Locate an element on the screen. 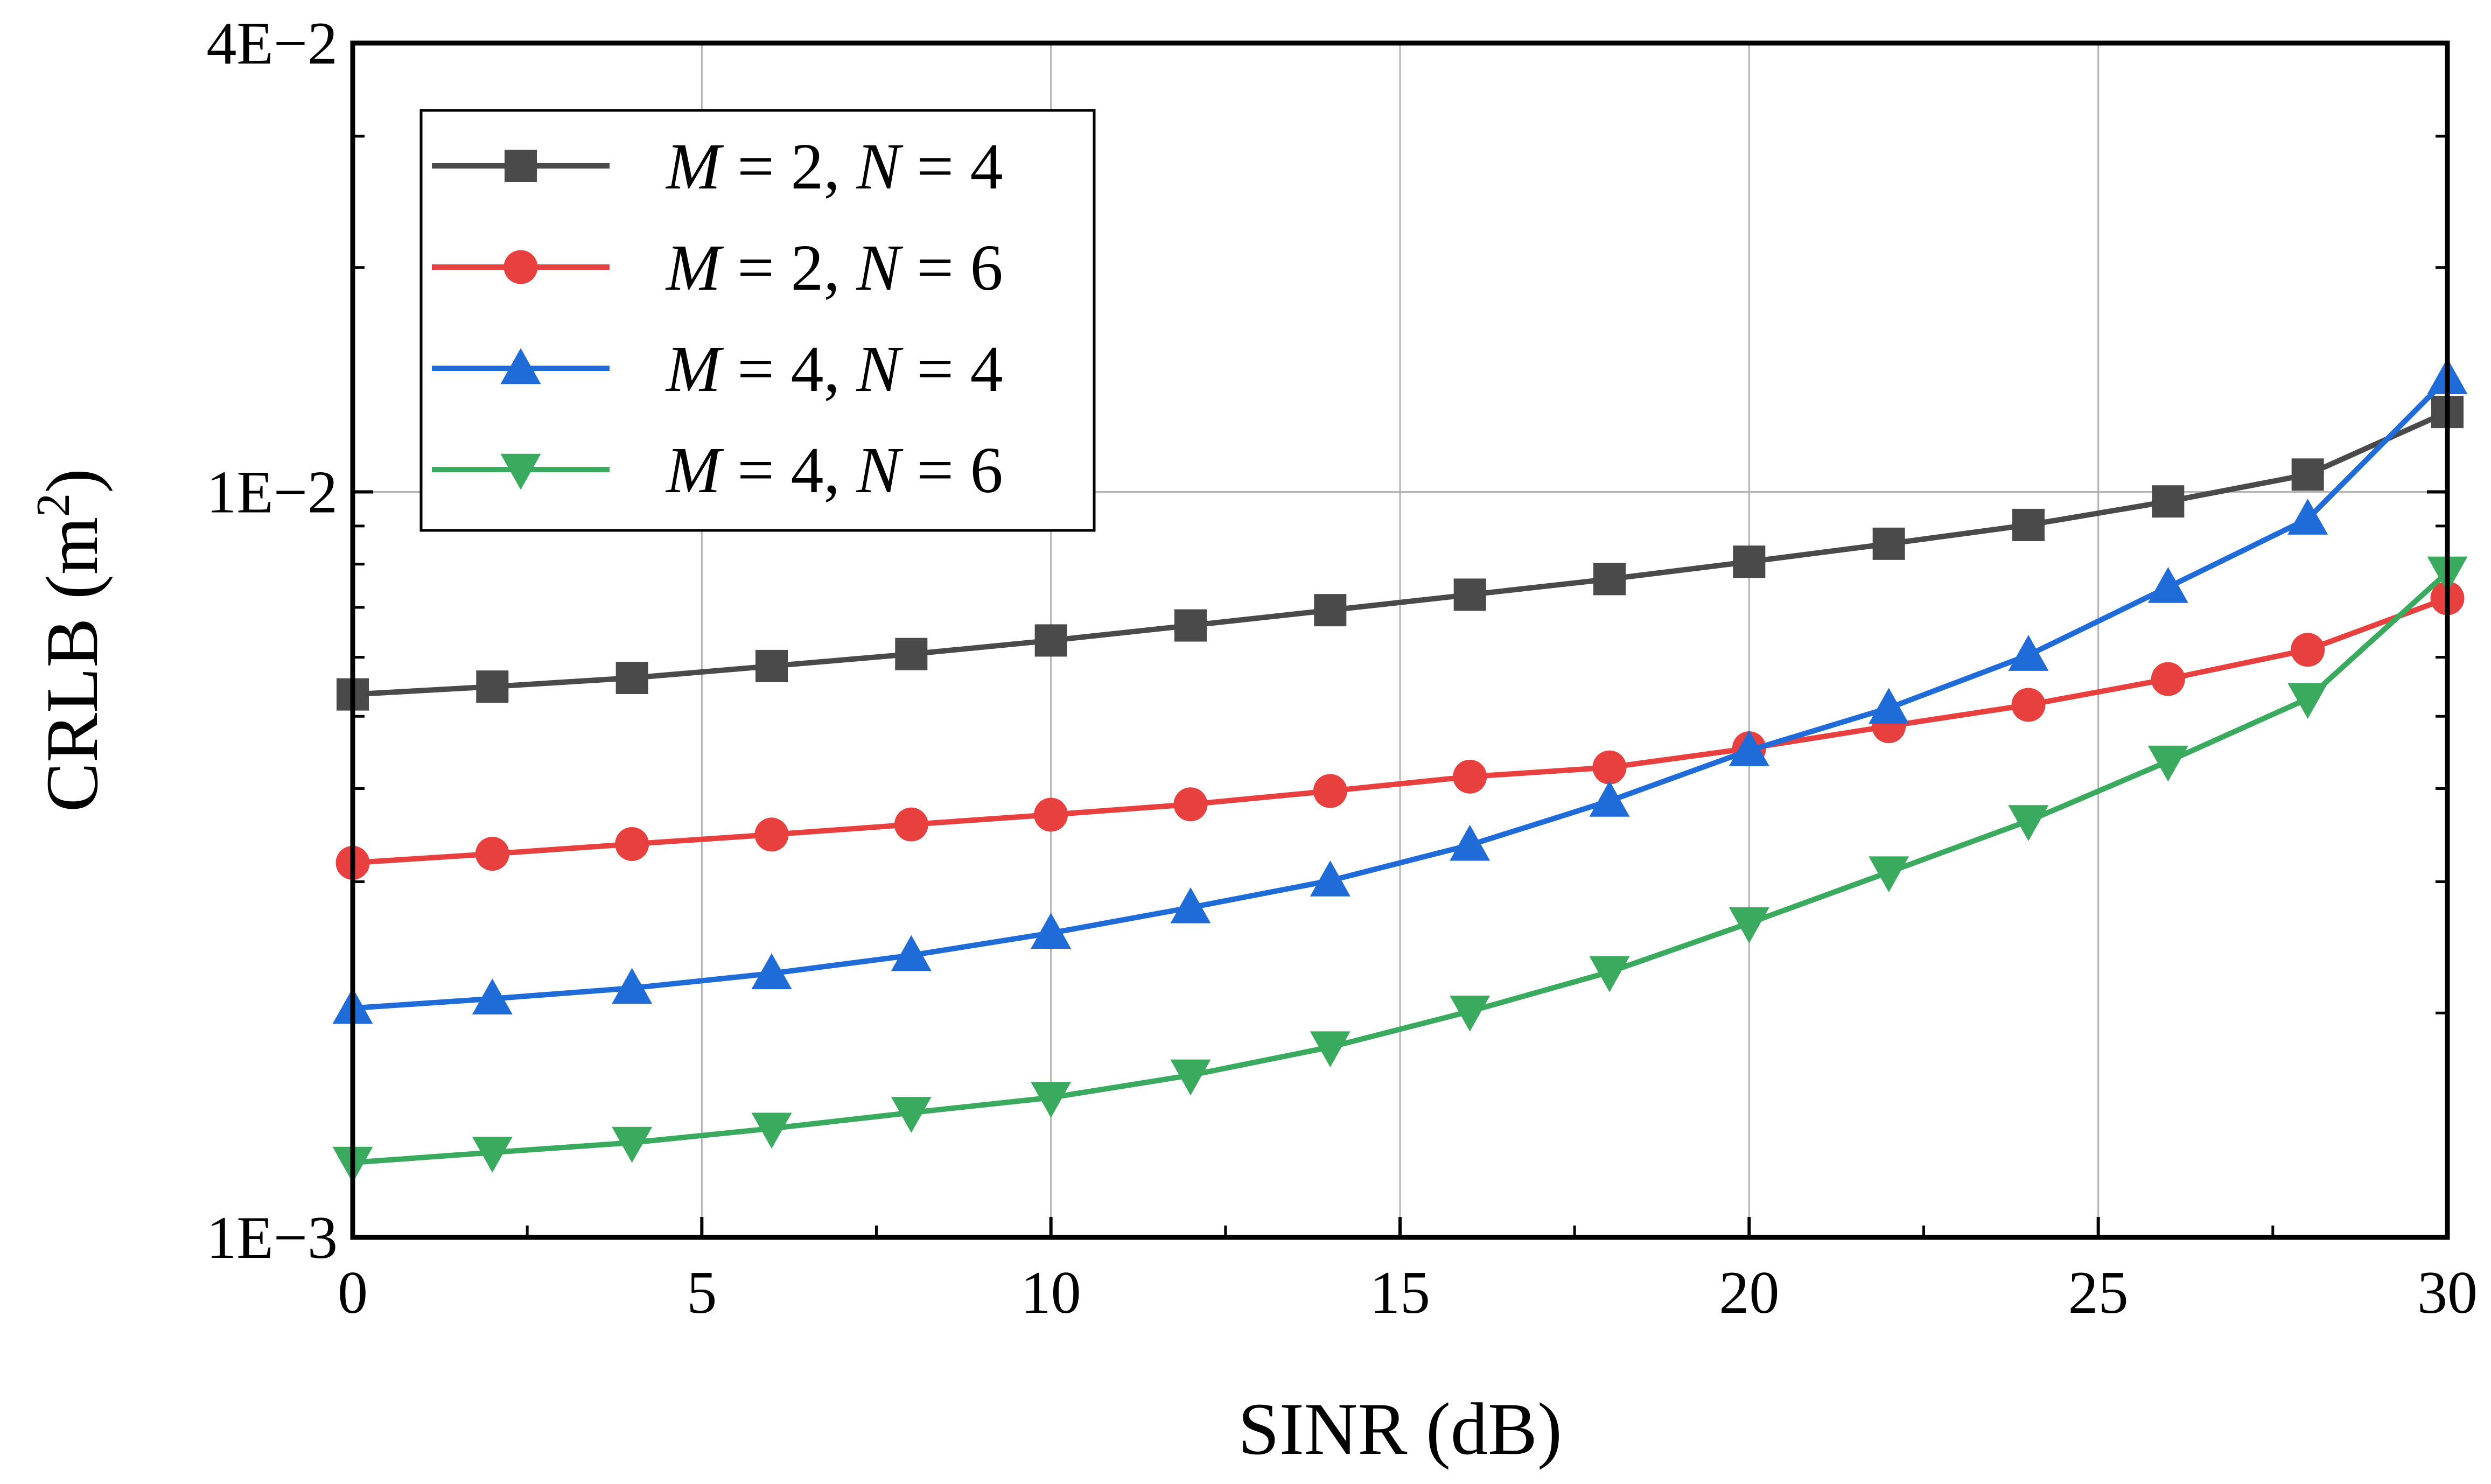 This screenshot has height=1484, width=2491. x-tick-label-5: 5 is located at coordinates (702, 1292).